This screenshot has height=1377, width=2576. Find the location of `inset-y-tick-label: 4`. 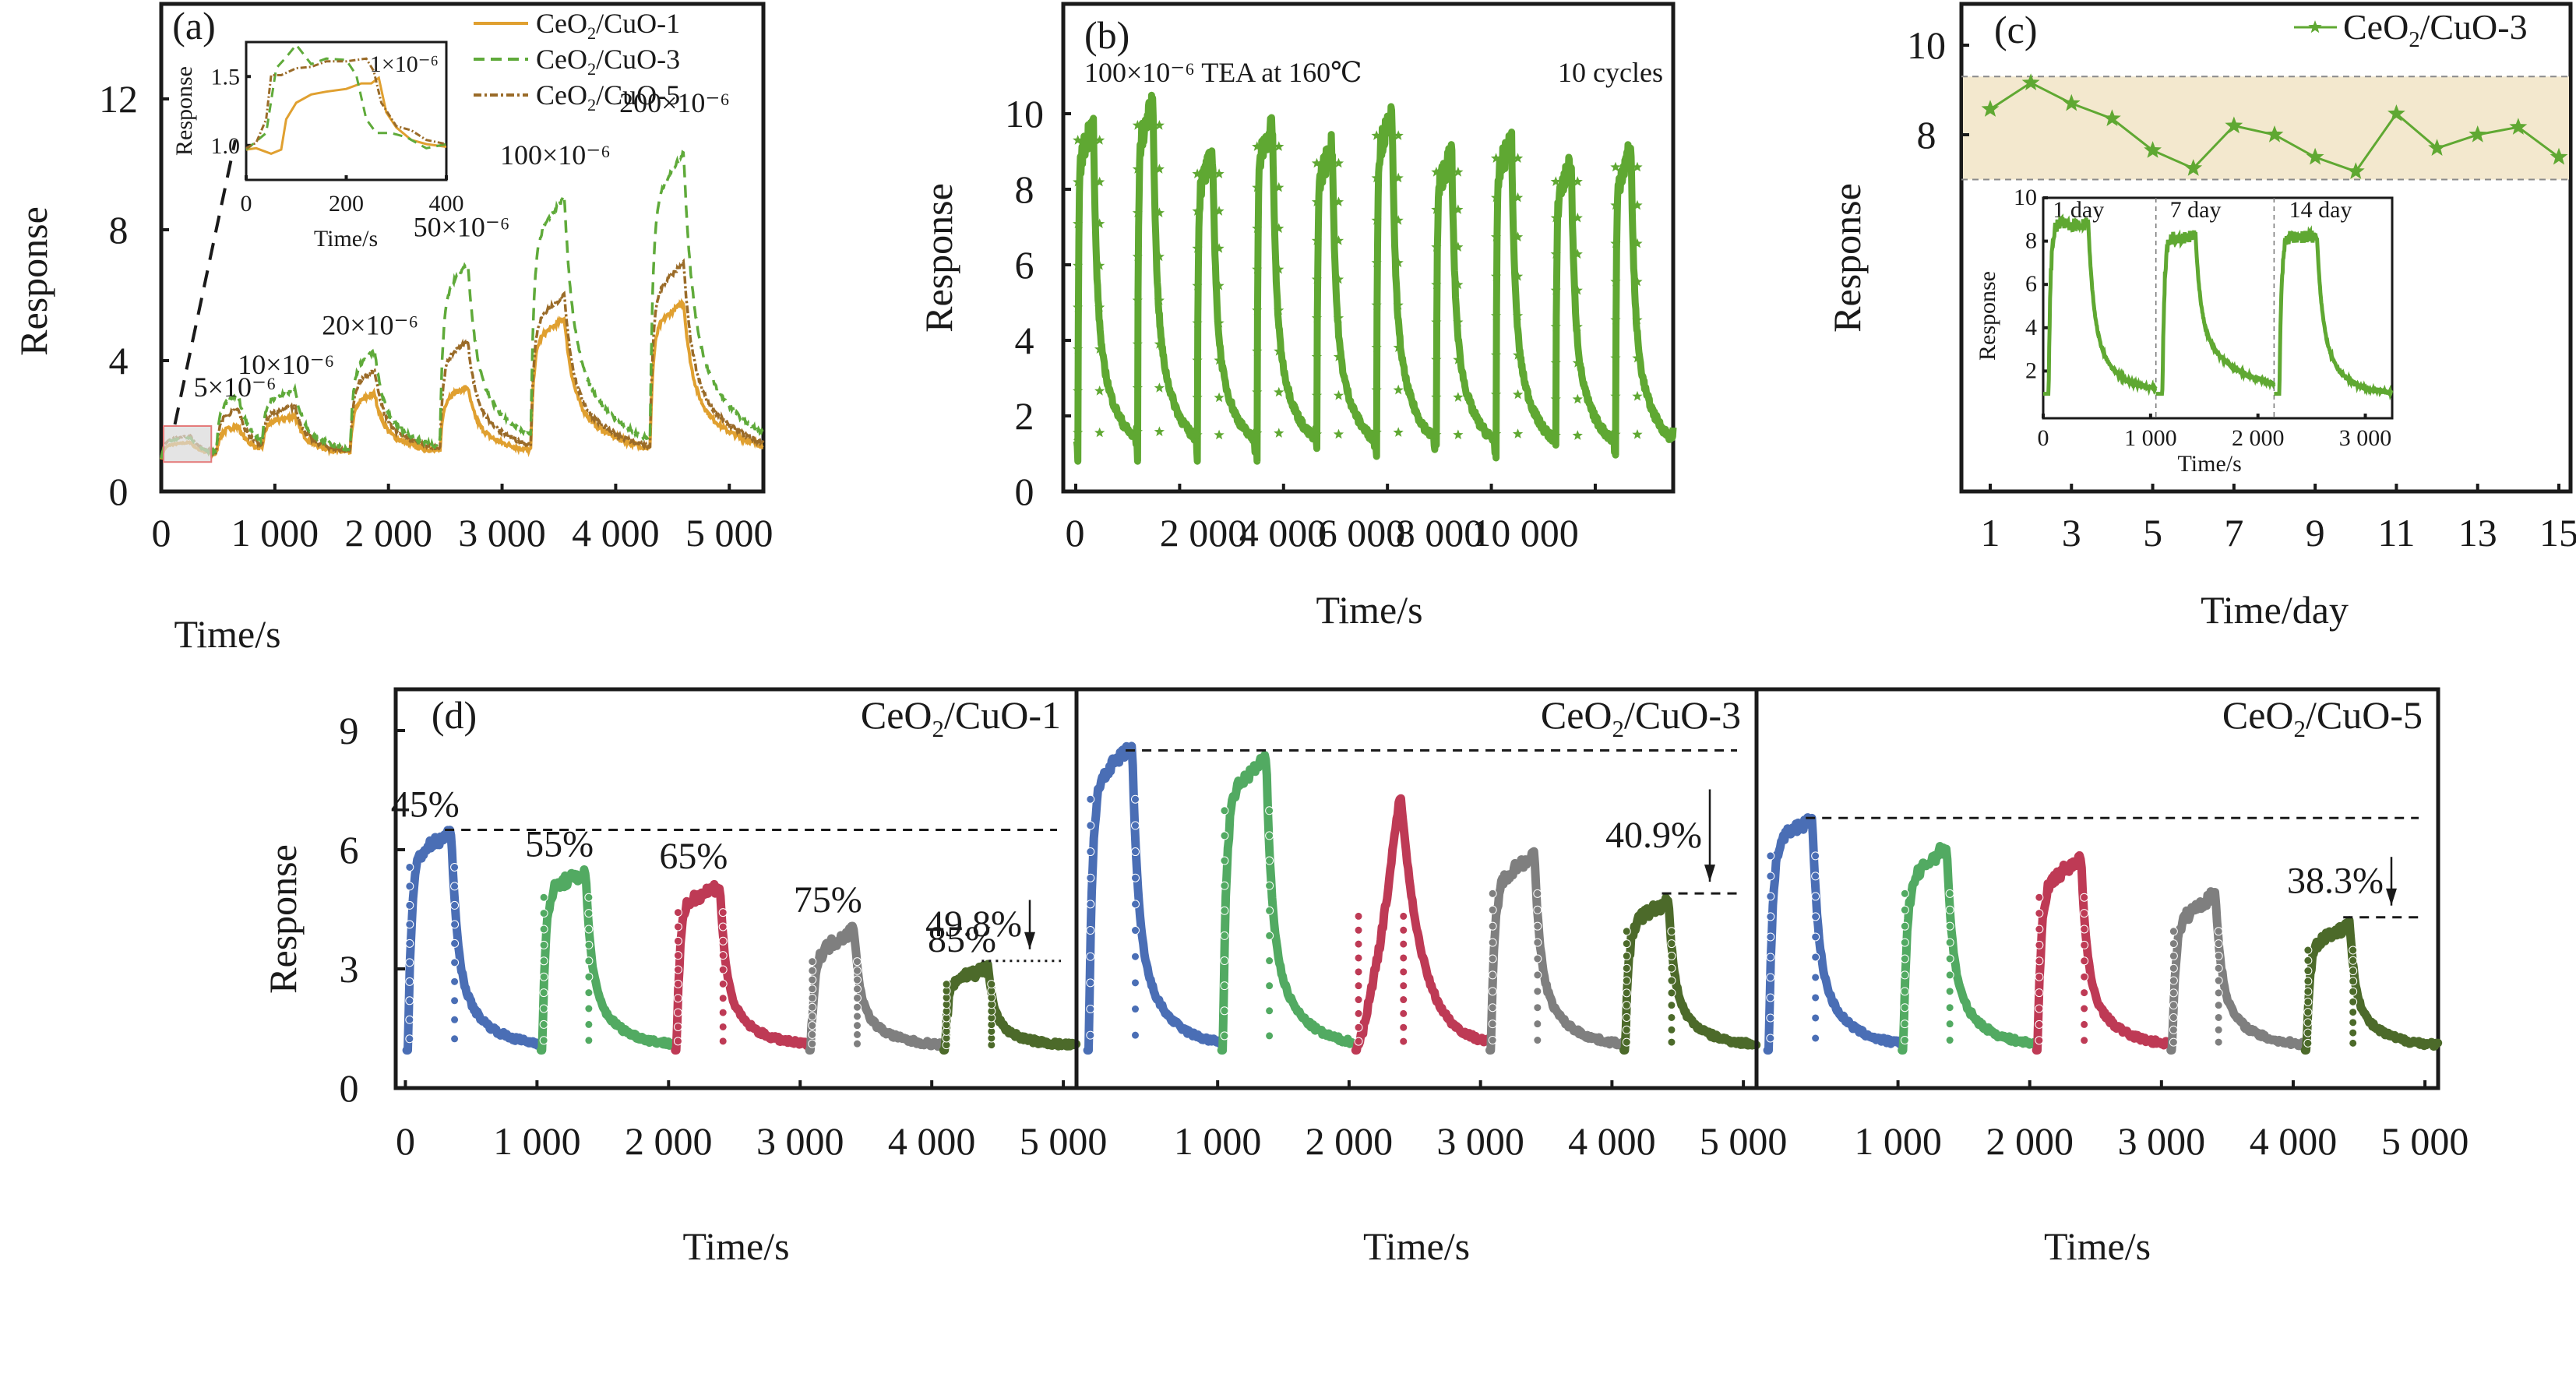

inset-y-tick-label: 4 is located at coordinates (2031, 327).